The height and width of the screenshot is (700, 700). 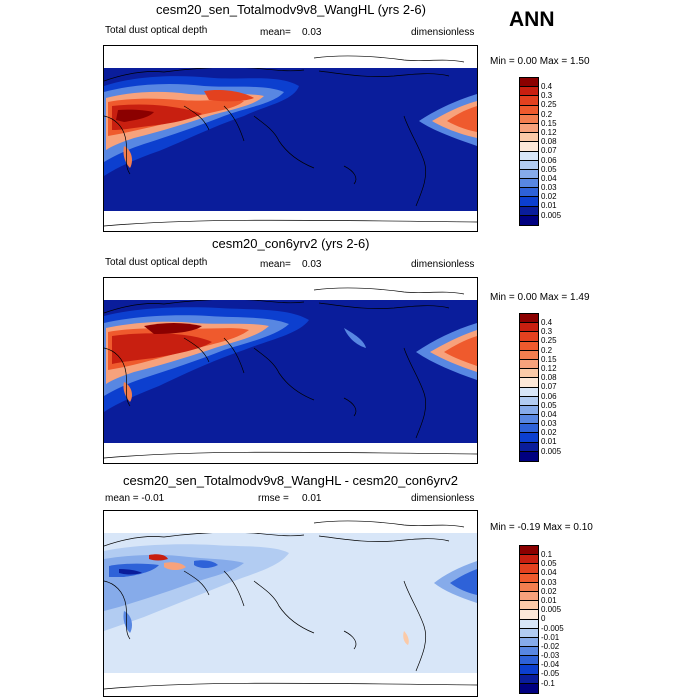 I want to click on panel-3-colorbar, so click(x=529, y=619).